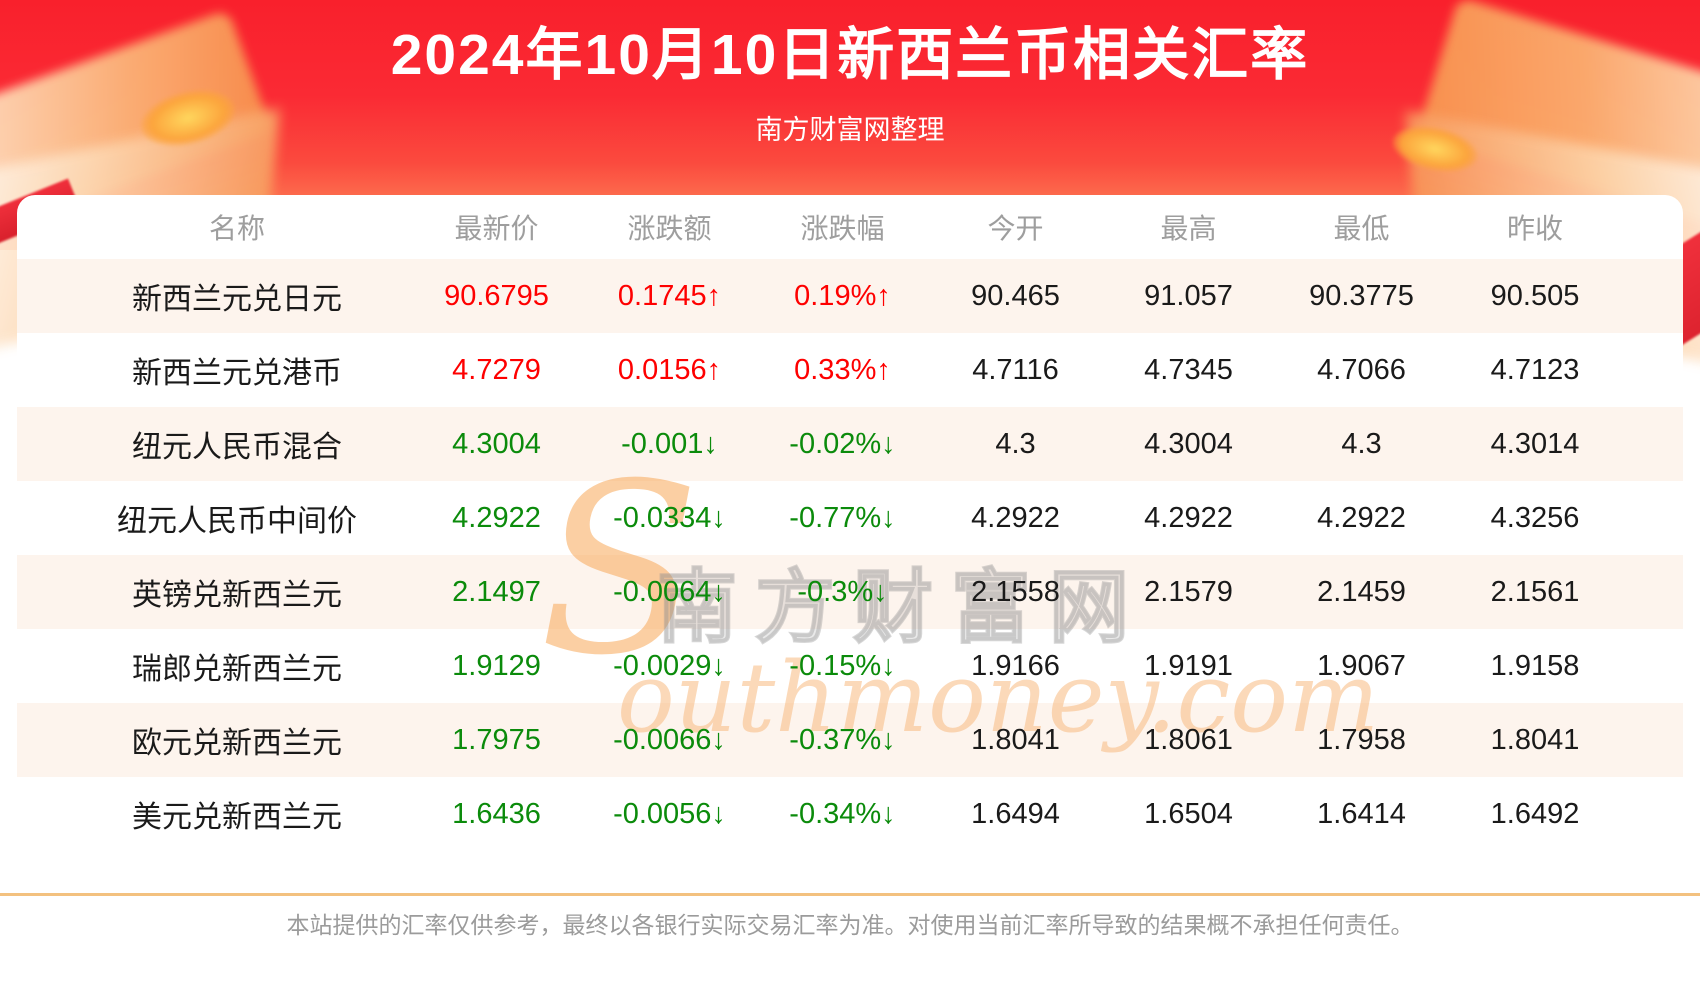 The image size is (1700, 1000). I want to click on pair-name: 瑞郎兑新西兰元, so click(237, 669).